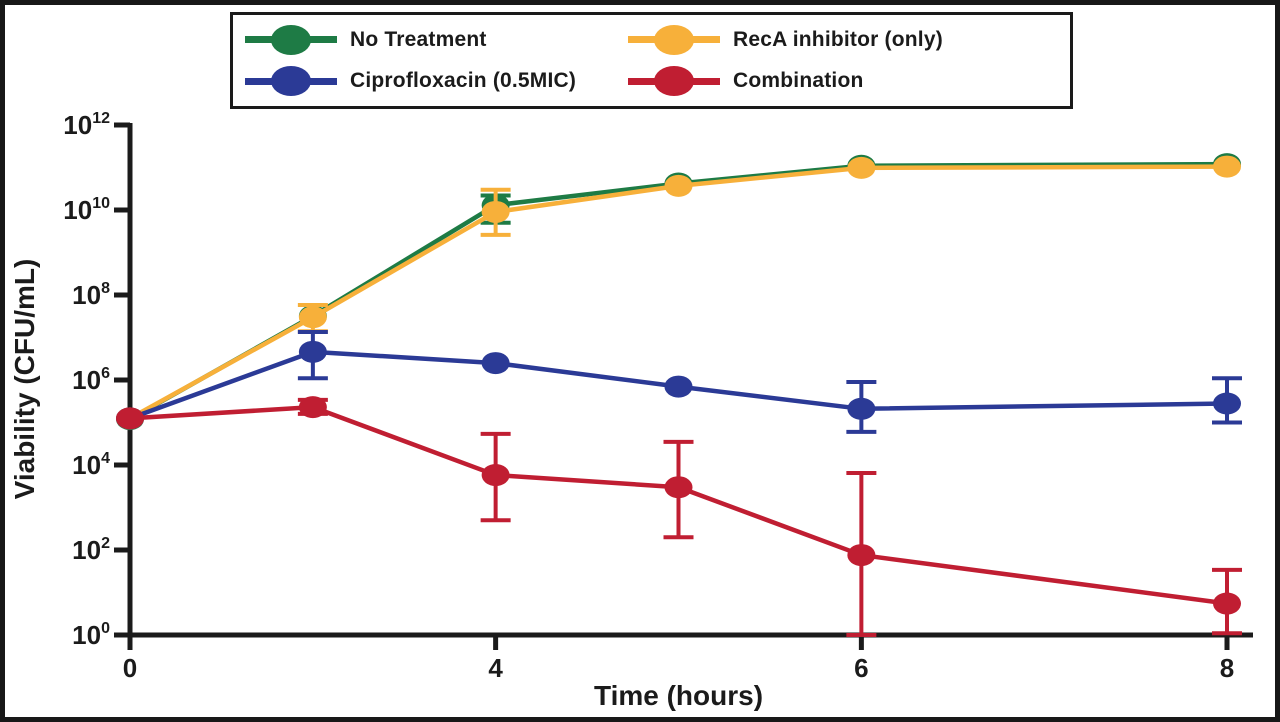 The height and width of the screenshot is (722, 1280). I want to click on y-tick-label: 1012, so click(86, 125).